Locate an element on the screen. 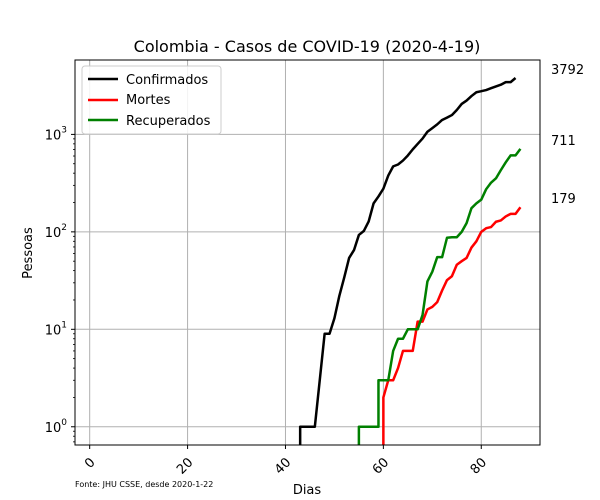  y-tick-label: 10⁰ is located at coordinates (56, 427).